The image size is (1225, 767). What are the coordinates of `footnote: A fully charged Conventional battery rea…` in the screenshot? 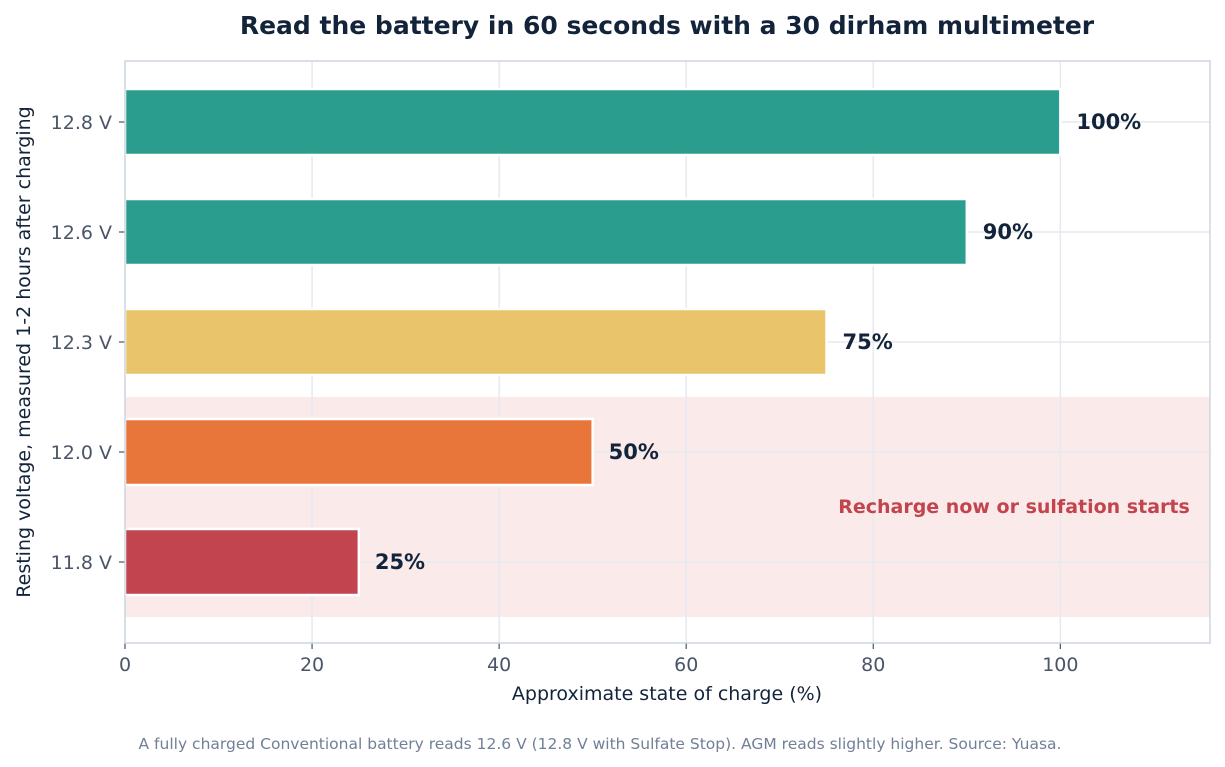 It's located at (600, 744).